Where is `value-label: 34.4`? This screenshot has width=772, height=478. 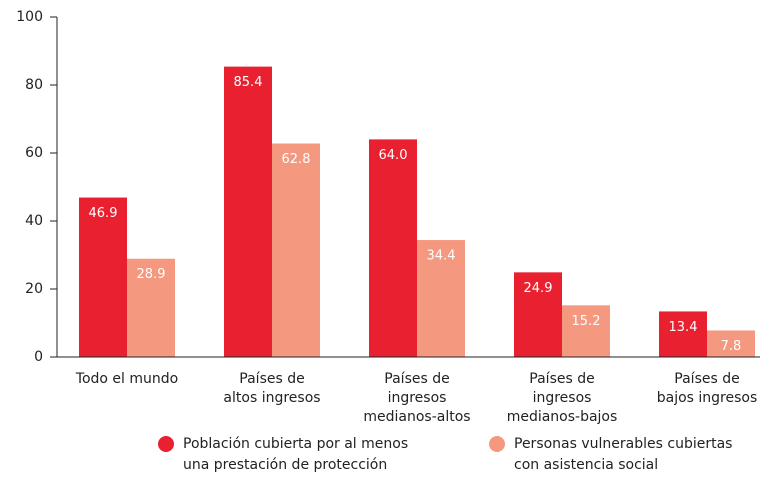 value-label: 34.4 is located at coordinates (441, 256).